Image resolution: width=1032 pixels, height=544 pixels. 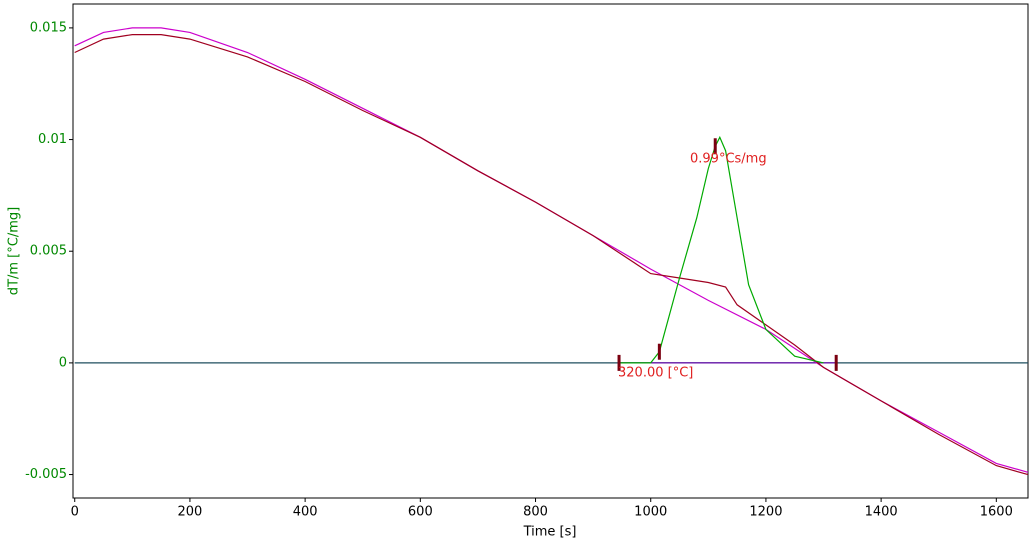 What do you see at coordinates (650, 512) in the screenshot?
I see `x-tick-label: 1000` at bounding box center [650, 512].